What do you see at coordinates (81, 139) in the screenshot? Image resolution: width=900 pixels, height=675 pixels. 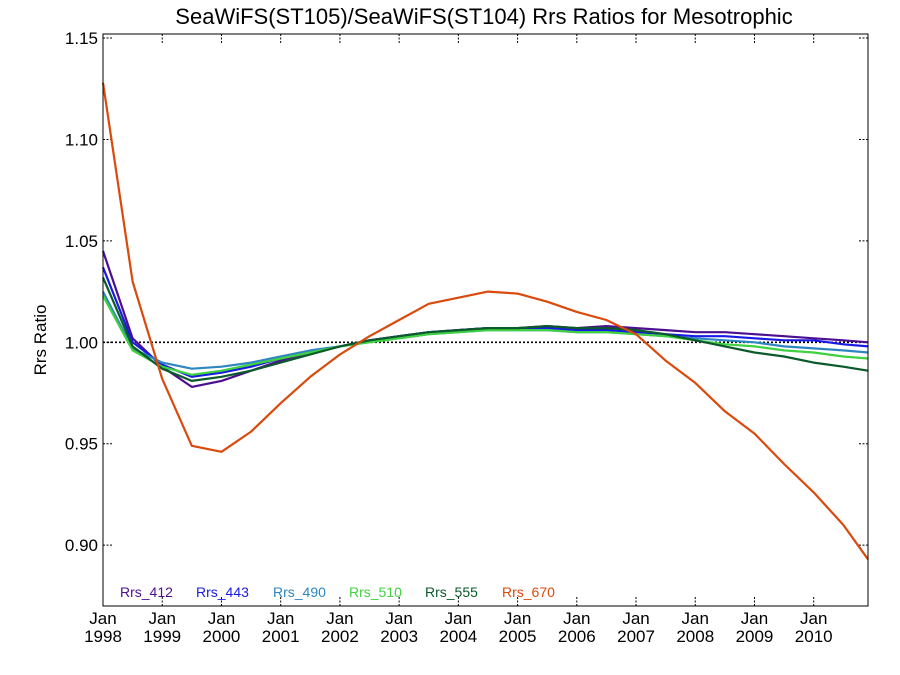 I see `y-tick-label: 1.10` at bounding box center [81, 139].